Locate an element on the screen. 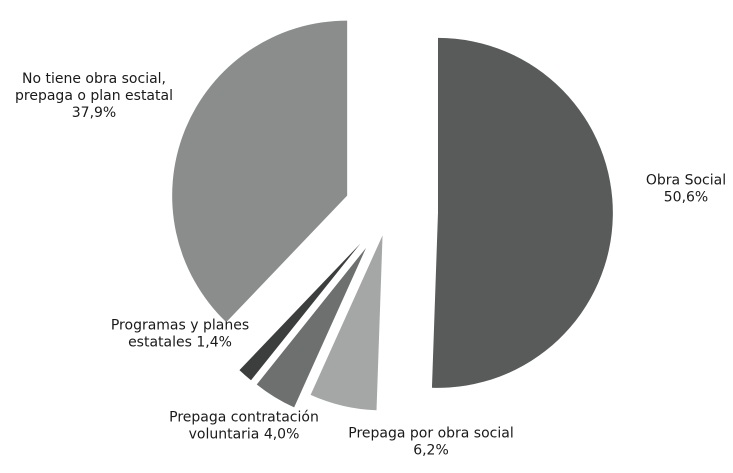 This screenshot has width=733, height=473. slice-label-1: Obra Social 50,6% is located at coordinates (686, 189).